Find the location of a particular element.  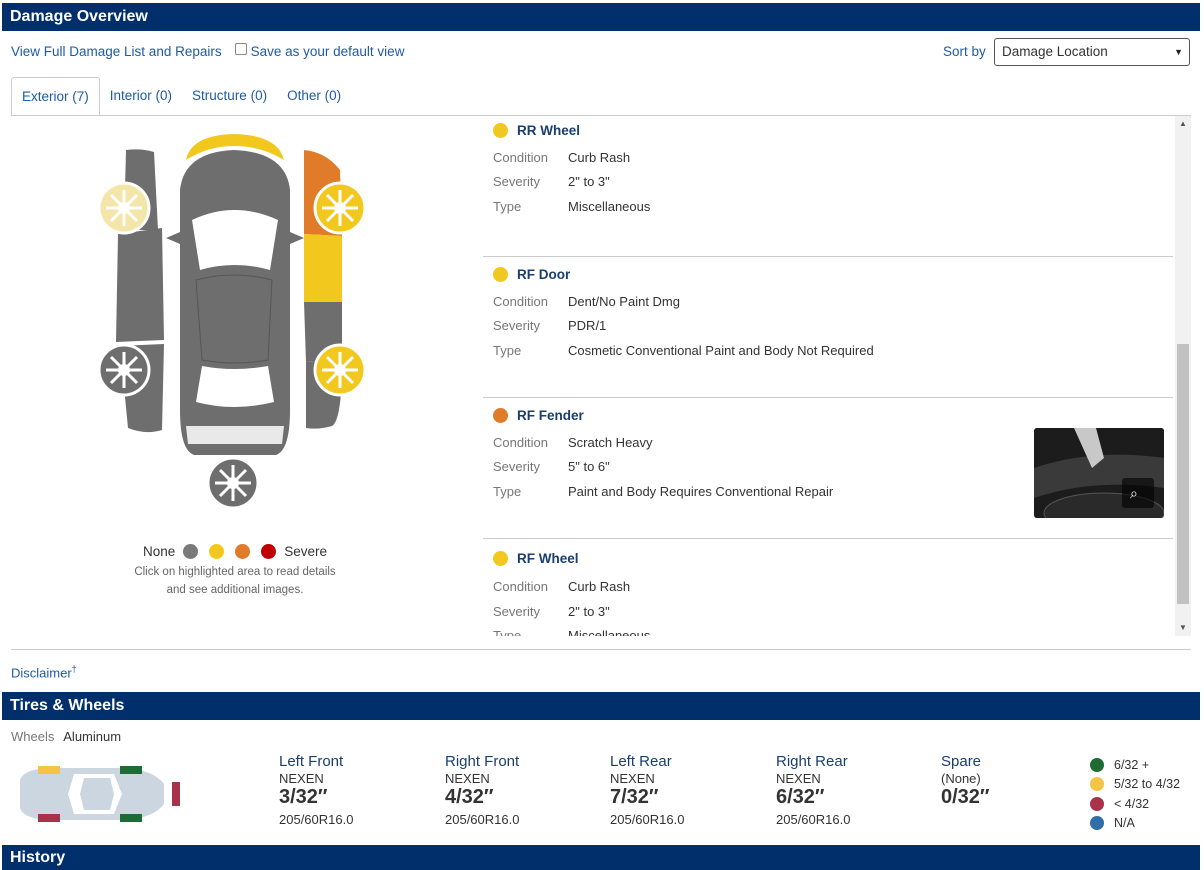

lf-wheel is located at coordinates (124, 208).